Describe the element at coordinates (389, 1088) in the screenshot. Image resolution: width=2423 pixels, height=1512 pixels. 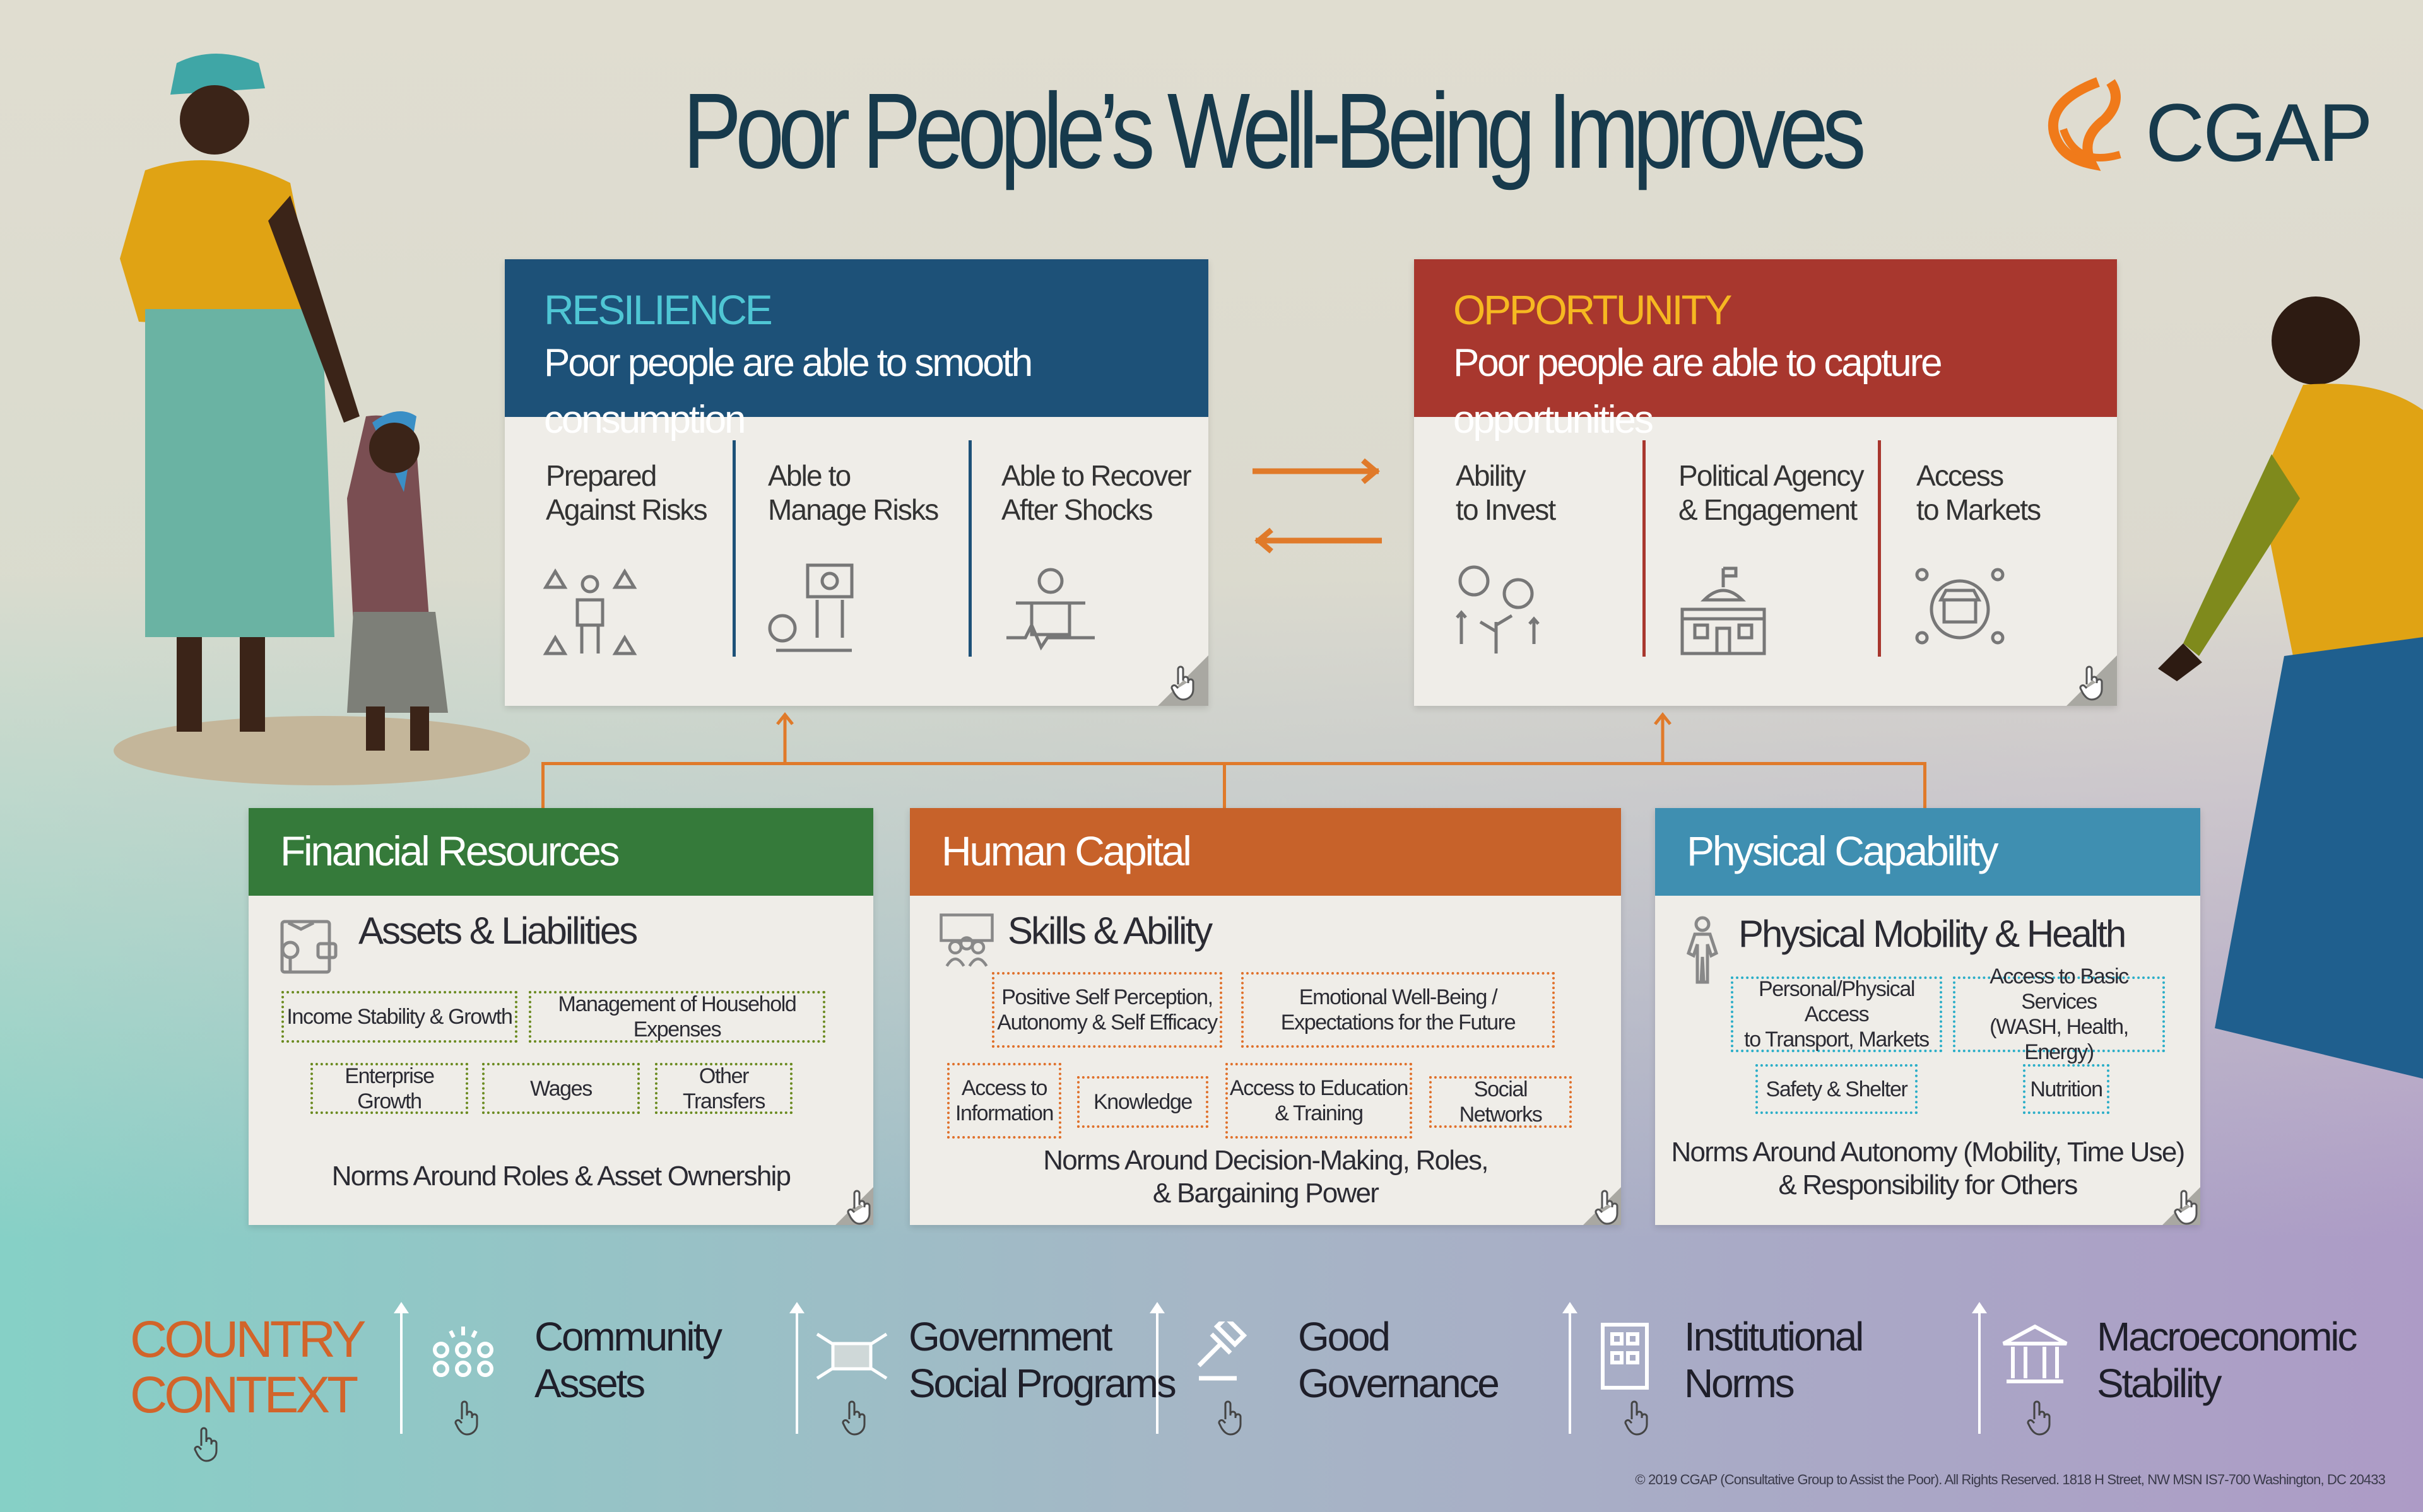
I see `chip-enterprise-growth: Enterprise Growth` at that location.